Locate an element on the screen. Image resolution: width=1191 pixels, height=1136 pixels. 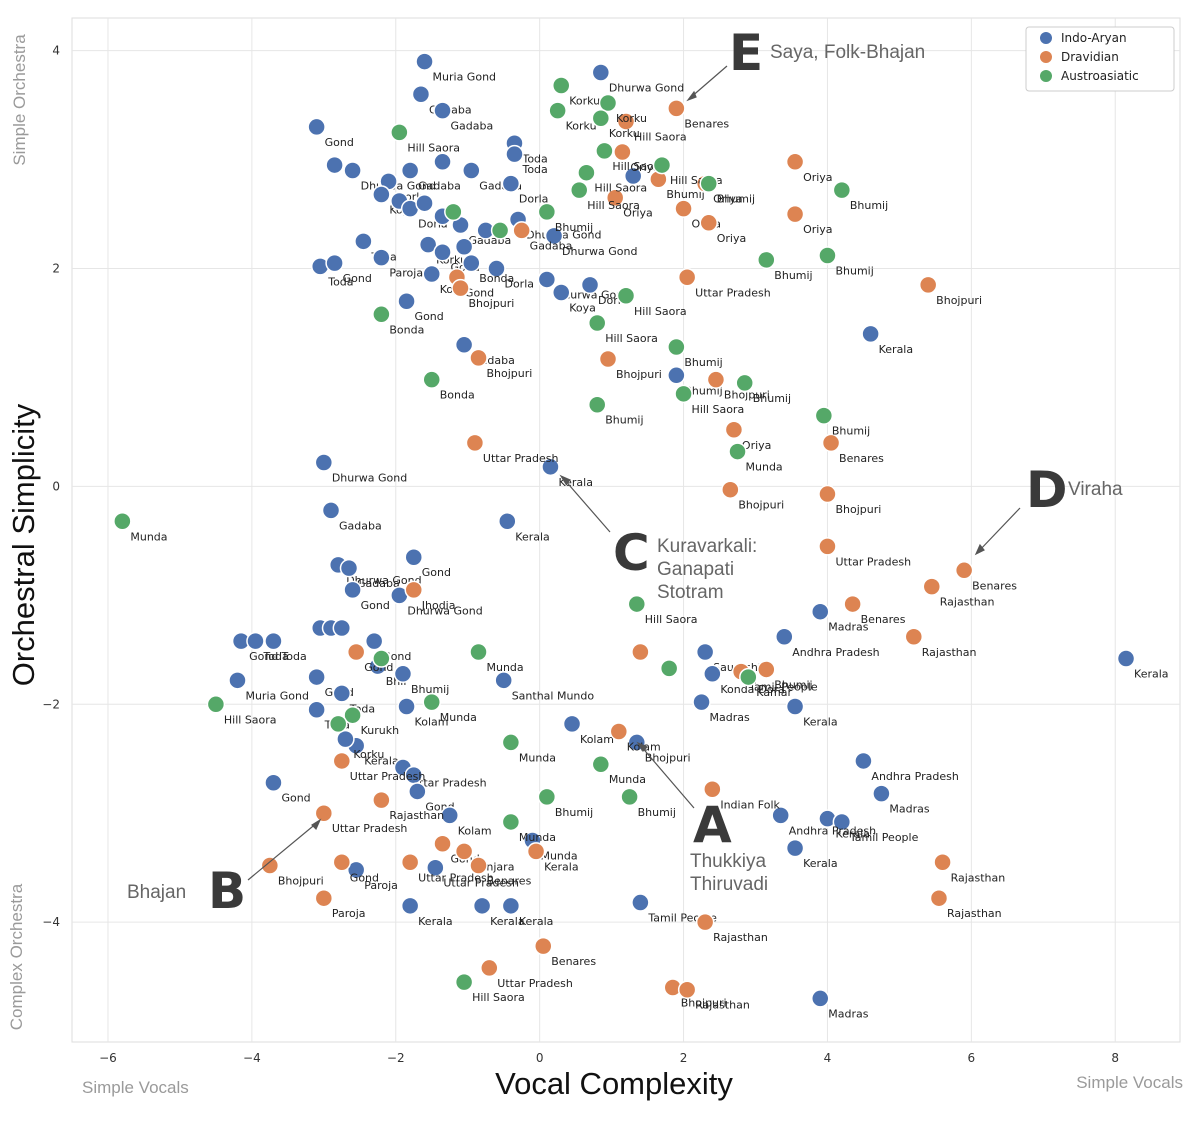
y-axis-title: Orchestral Simplicity is located at coordinates (23, 544).